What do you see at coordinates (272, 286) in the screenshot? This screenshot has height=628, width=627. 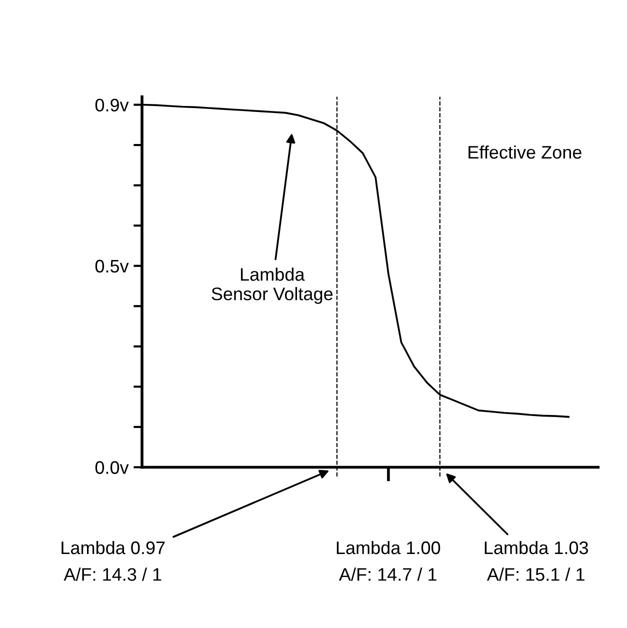 I see `annotation: Lambda Sensor Voltage` at bounding box center [272, 286].